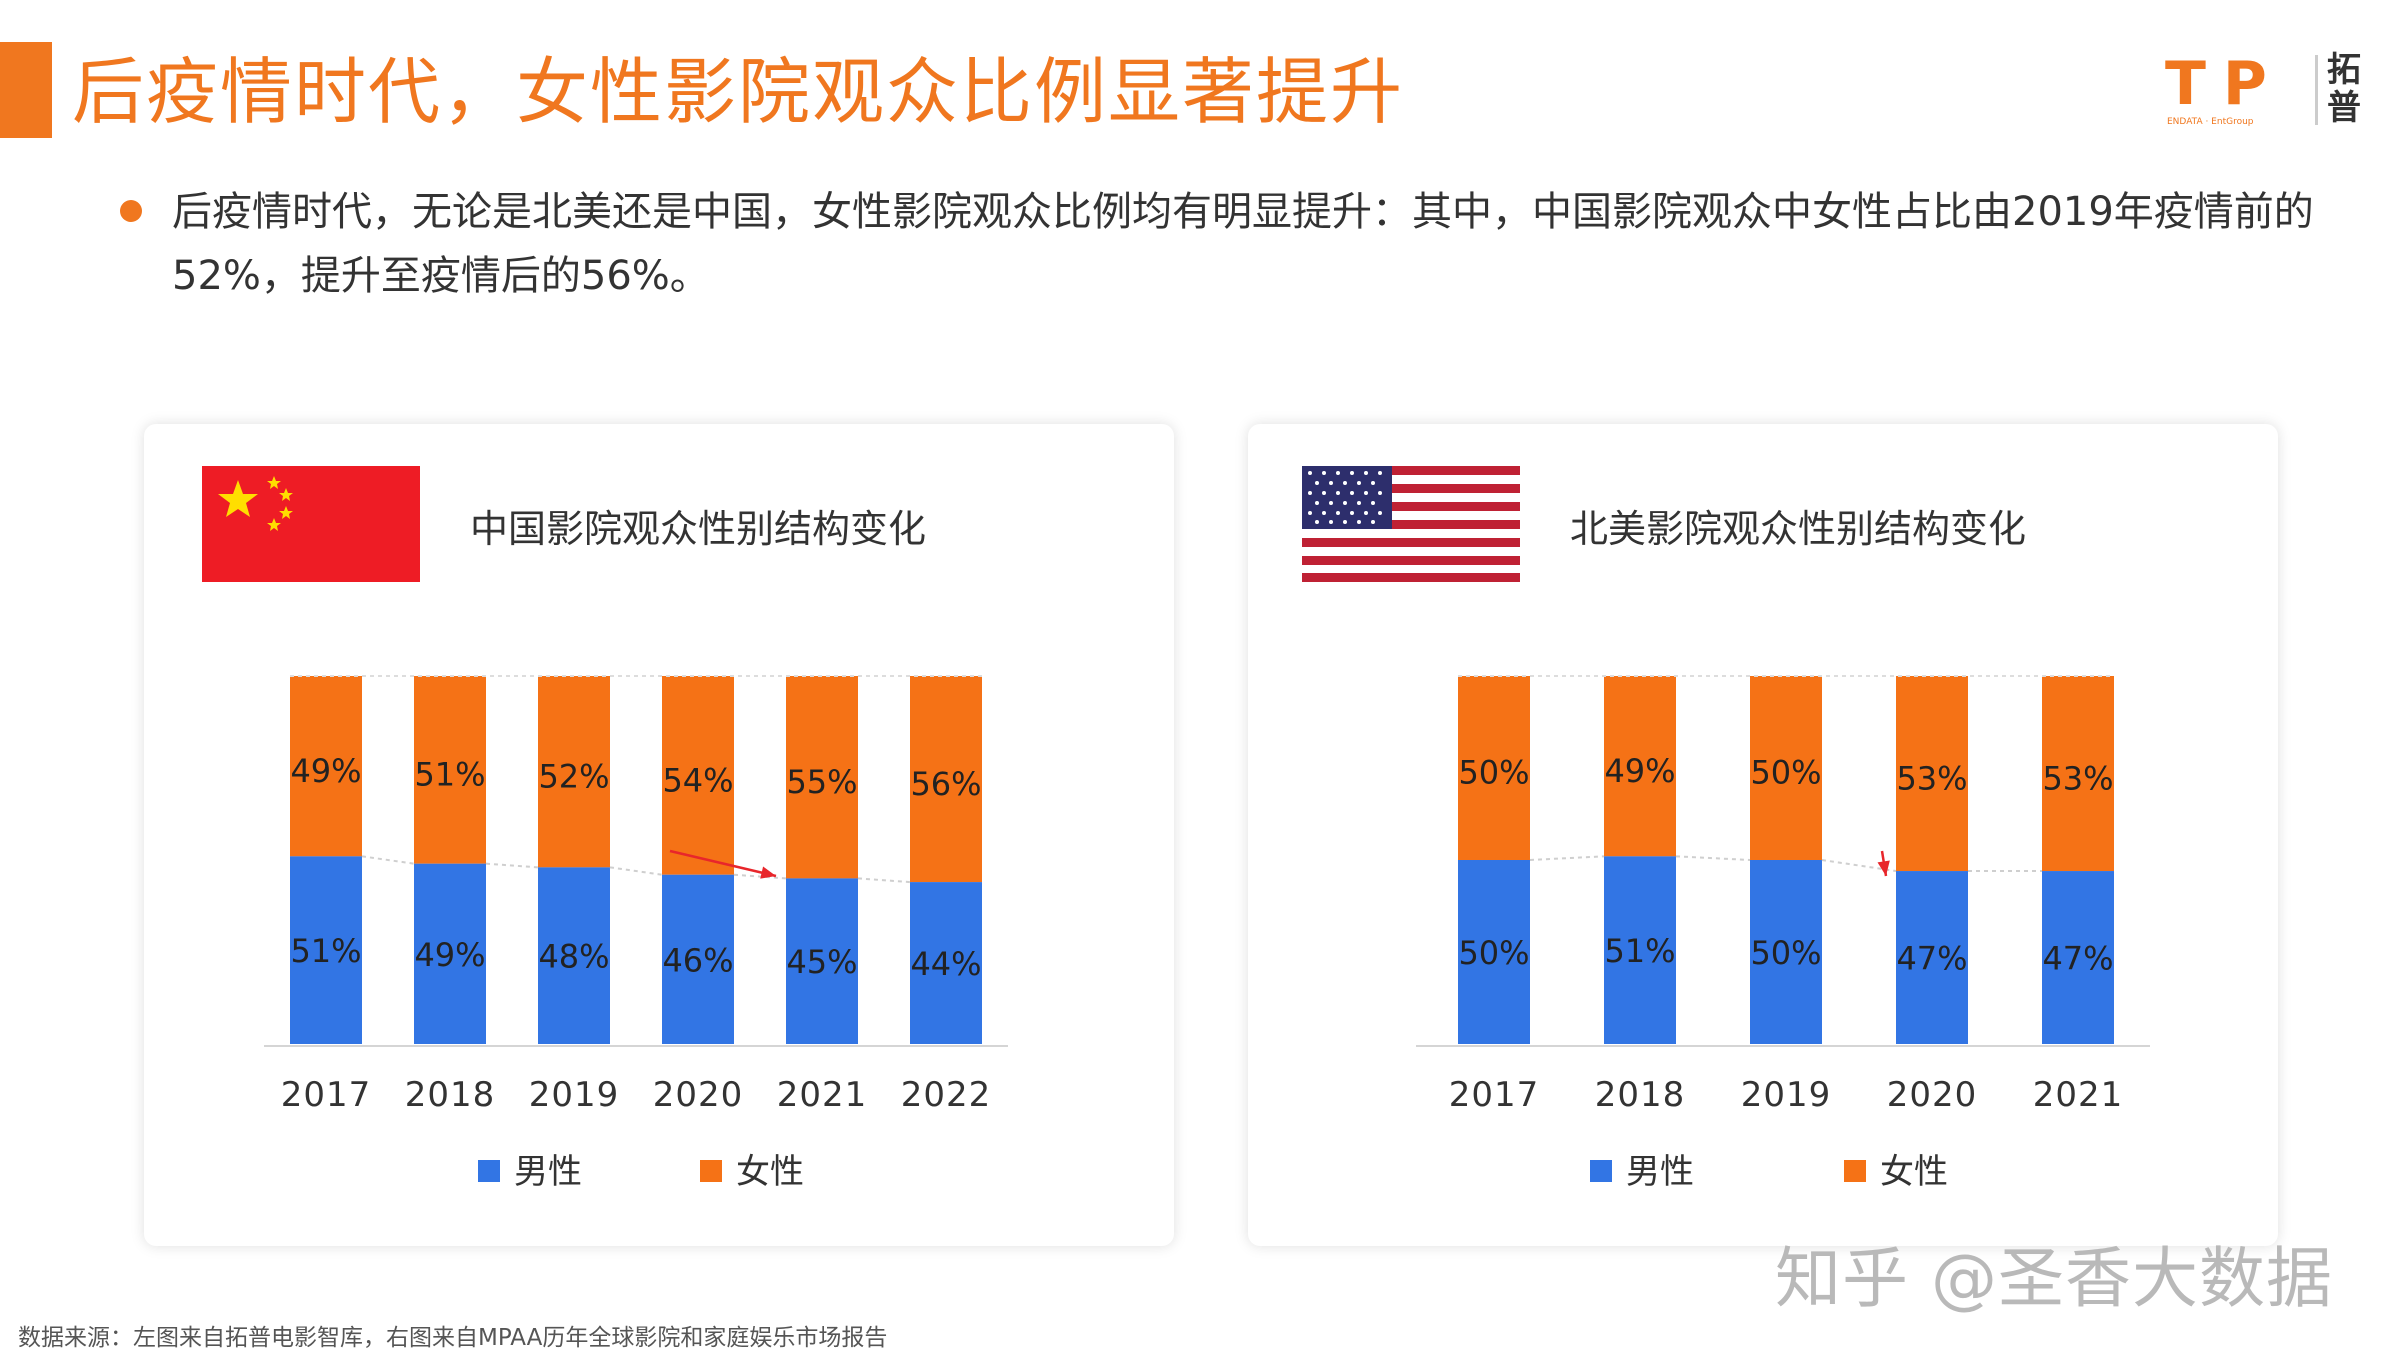 Image resolution: width=2400 pixels, height=1352 pixels. Describe the element at coordinates (449, 775) in the screenshot. I see `label-female-2018: 51%` at that location.